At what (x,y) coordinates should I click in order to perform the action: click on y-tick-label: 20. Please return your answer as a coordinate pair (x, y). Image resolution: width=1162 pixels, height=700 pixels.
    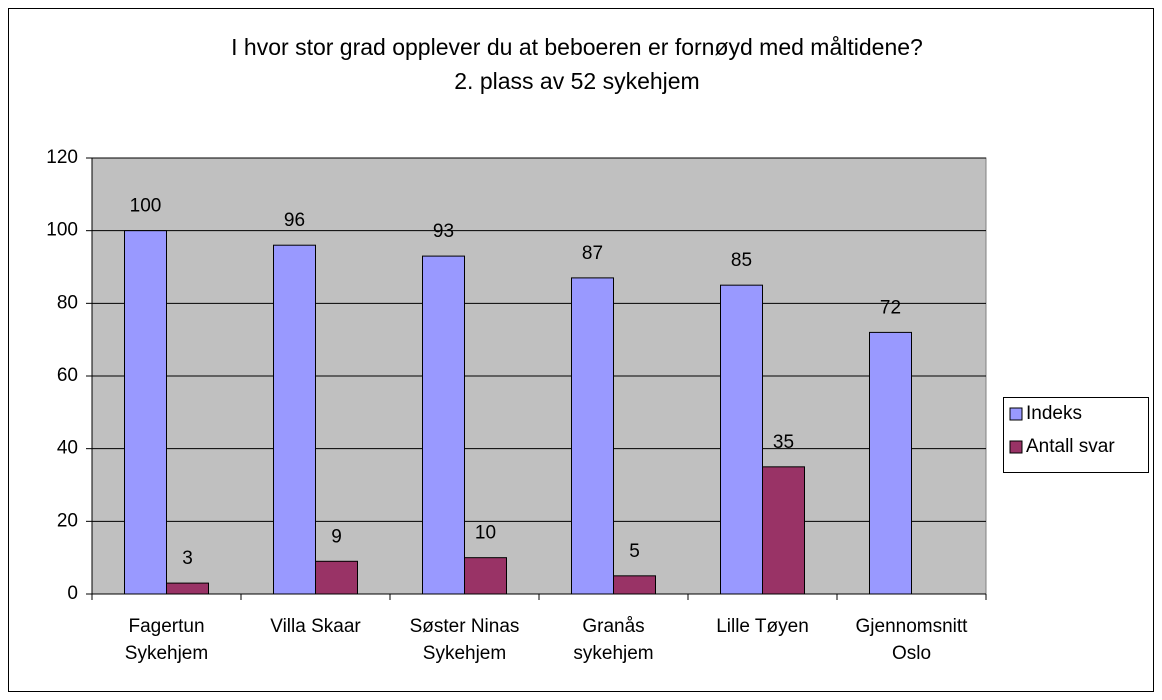
    Looking at the image, I should click on (67, 520).